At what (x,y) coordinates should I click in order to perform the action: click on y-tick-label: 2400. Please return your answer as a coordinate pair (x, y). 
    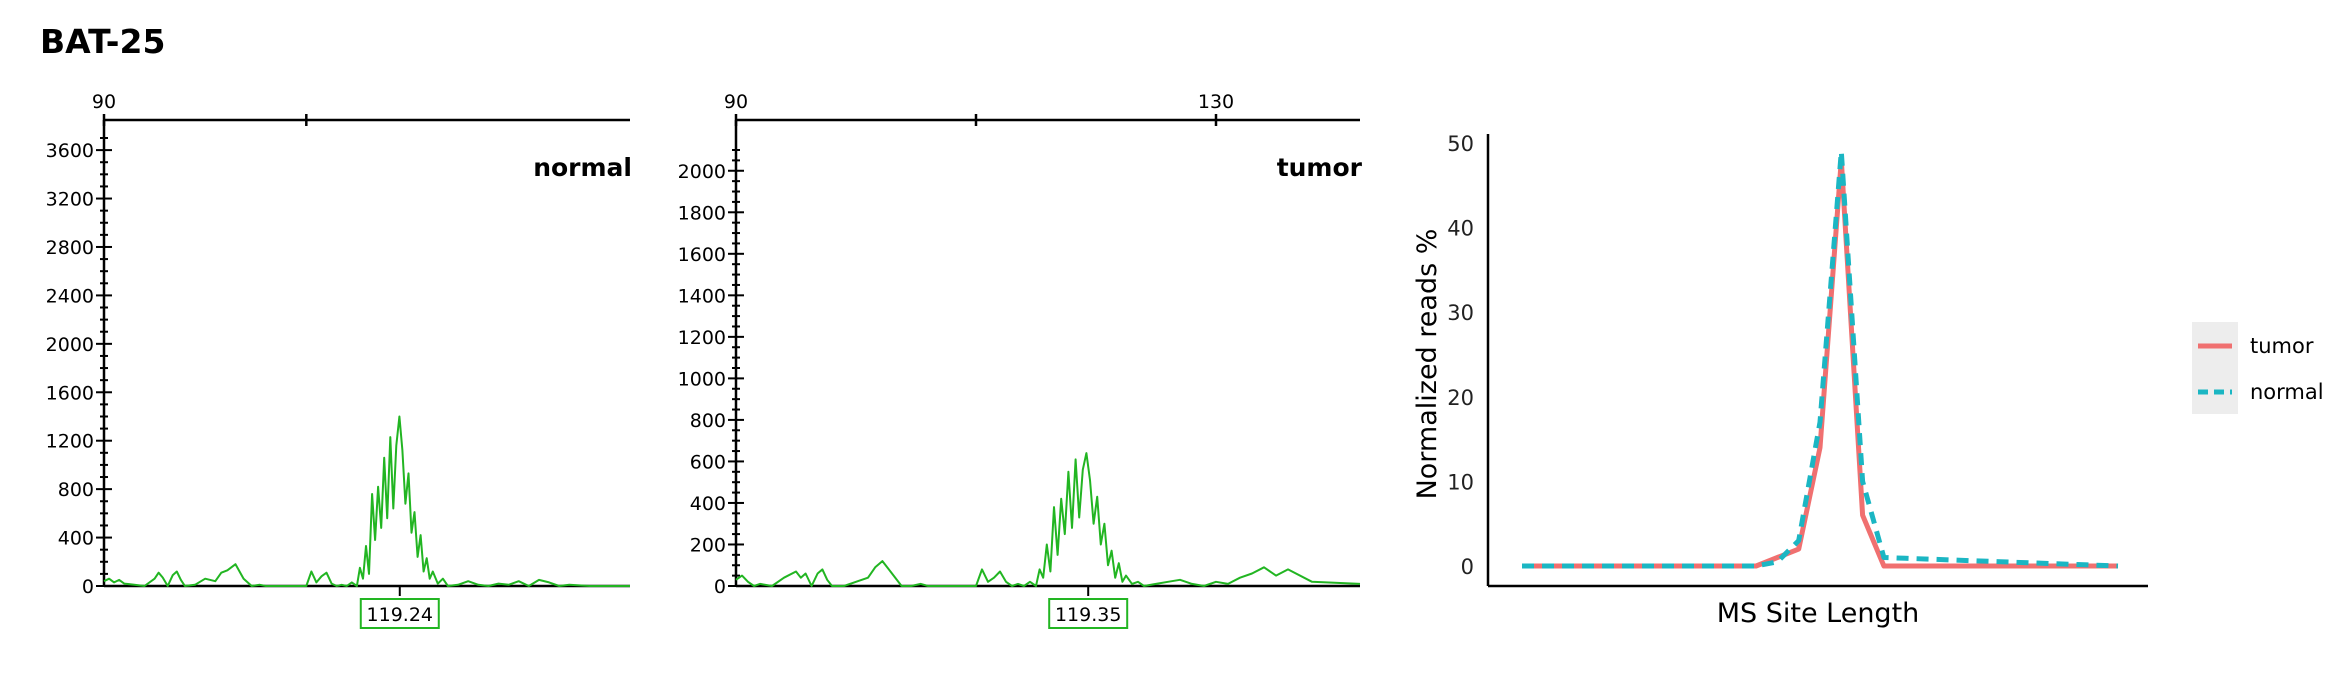
    Looking at the image, I should click on (70, 296).